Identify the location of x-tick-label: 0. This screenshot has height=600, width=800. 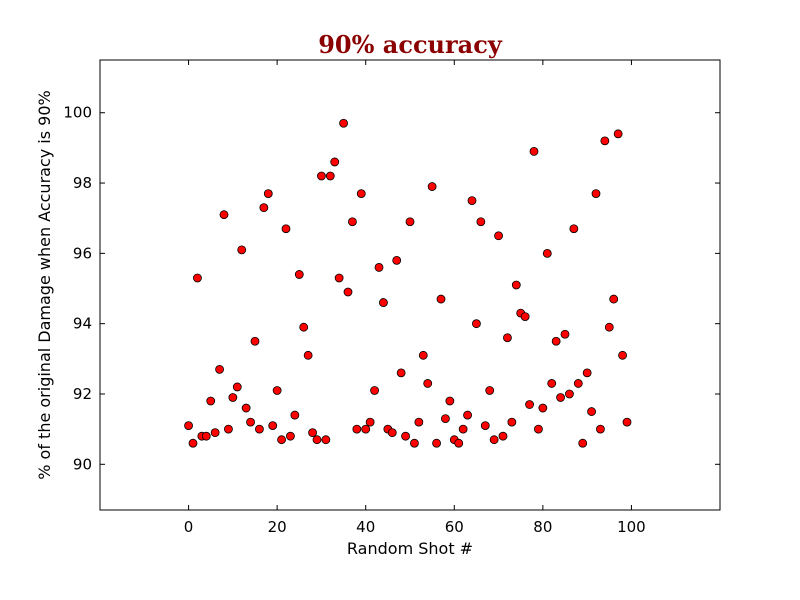
(189, 527).